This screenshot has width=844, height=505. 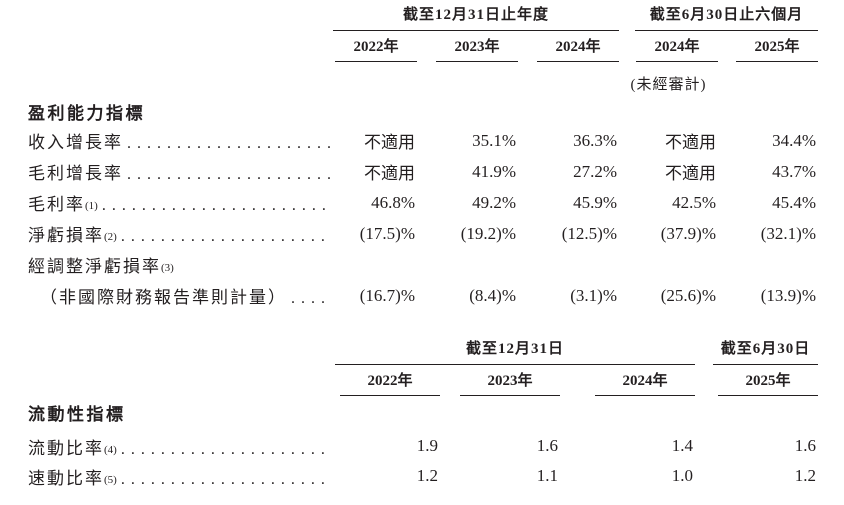 I want to click on value-2023: 35.1%, so click(x=494, y=140).